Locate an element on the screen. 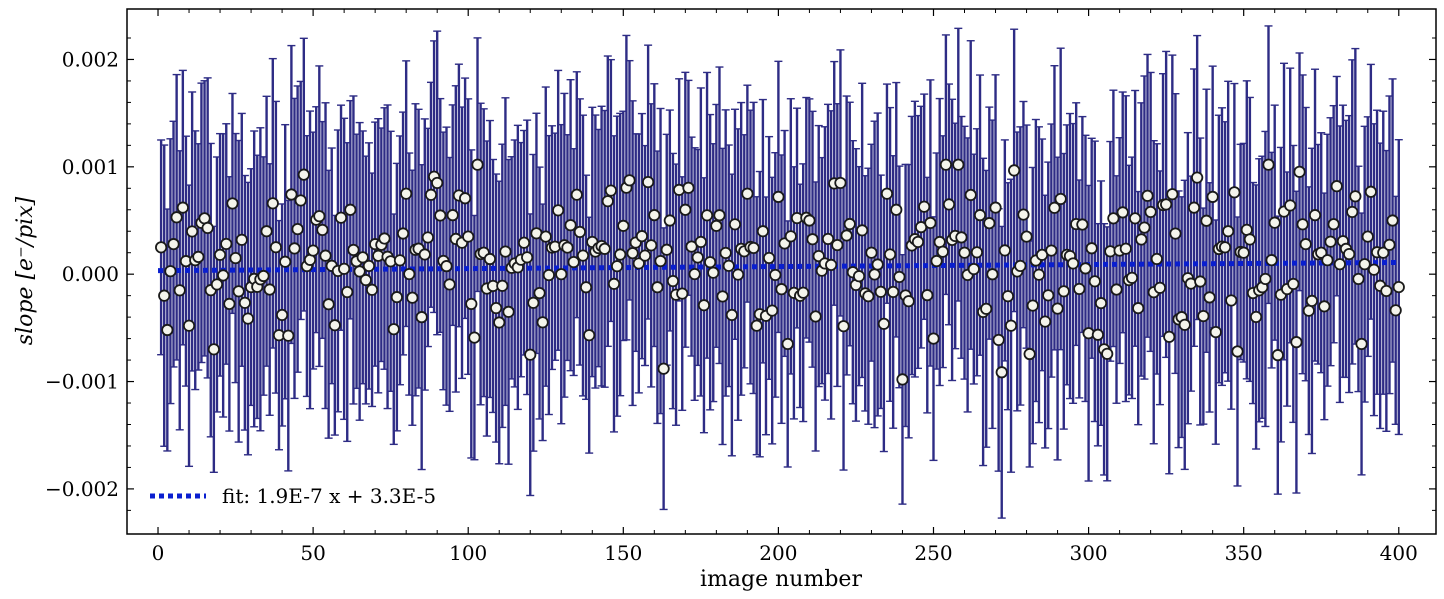 The image size is (1444, 599). y-tick-label: −0.001 is located at coordinates (82, 382).